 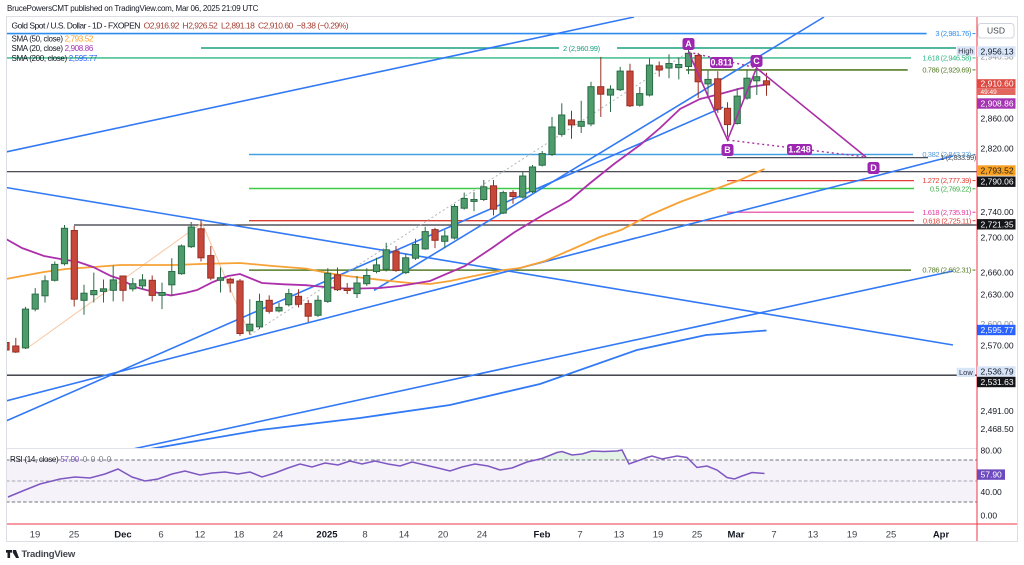 What do you see at coordinates (200, 535) in the screenshot?
I see `svg-text: 12` at bounding box center [200, 535].